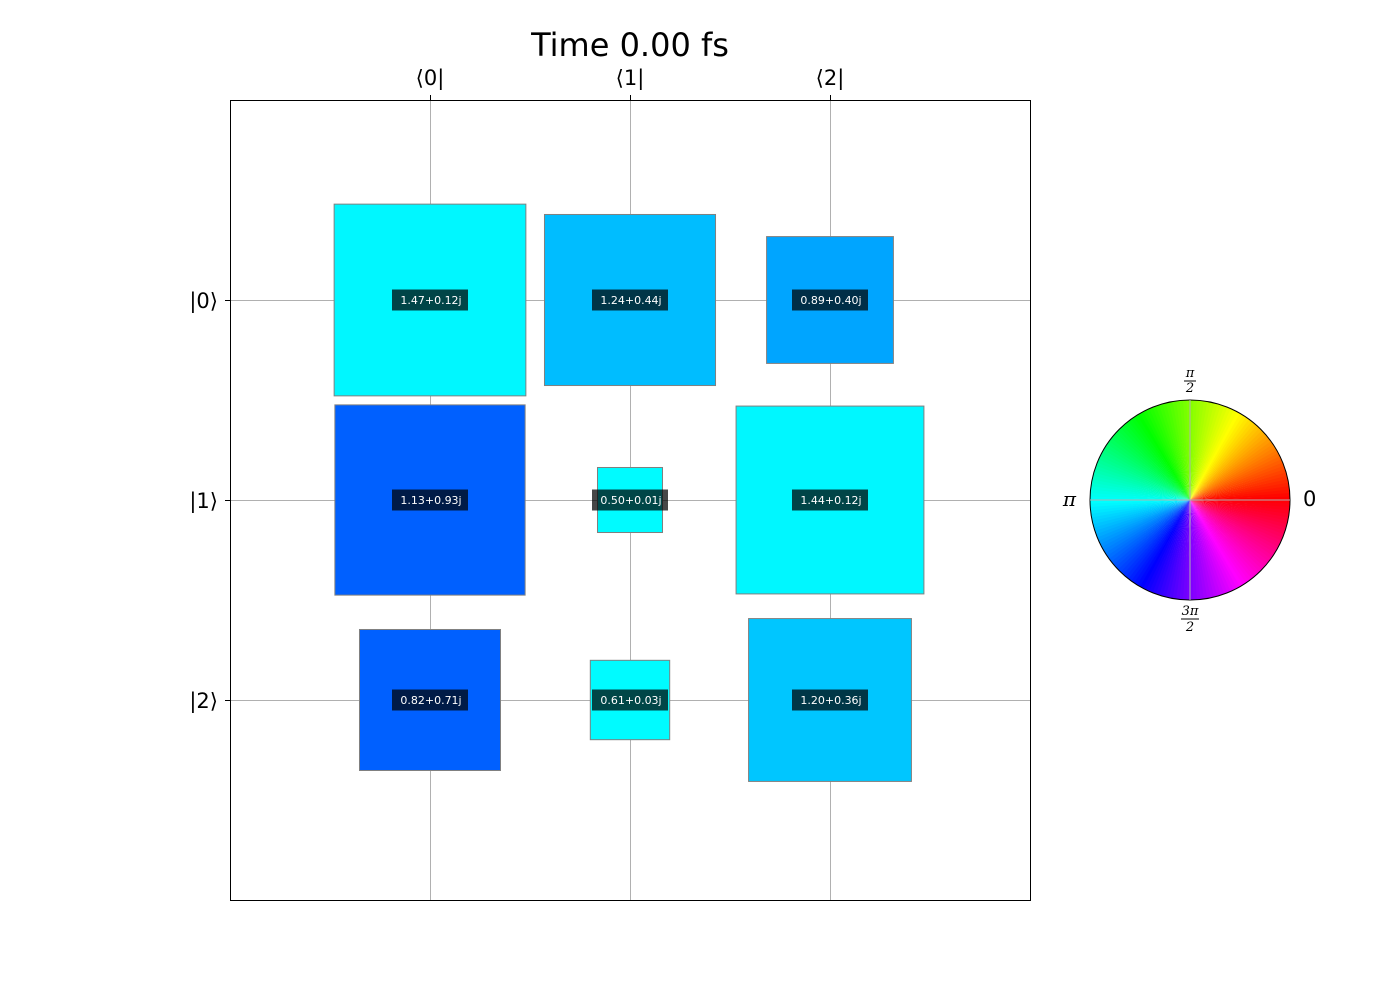 The image size is (1400, 1000). I want to click on cell-value-label: 1.20+0.36j, so click(830, 700).